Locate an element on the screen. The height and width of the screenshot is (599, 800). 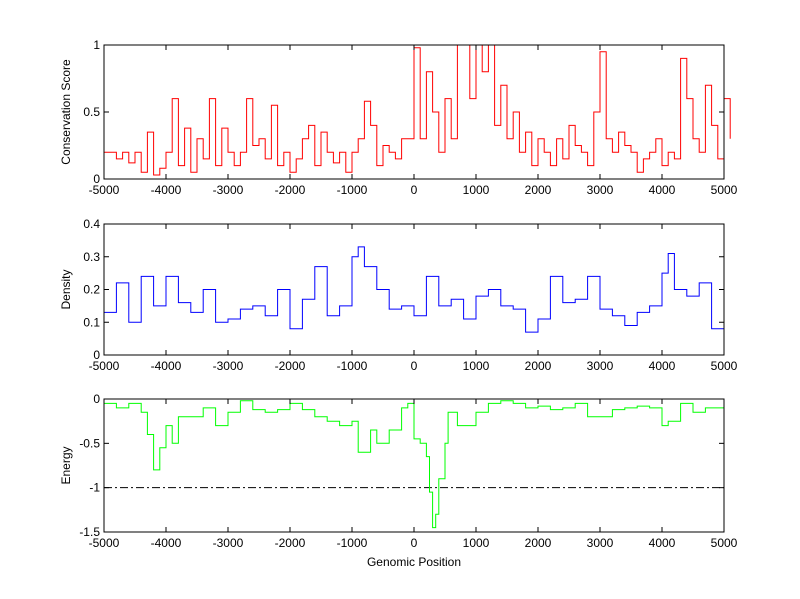
y-tick-label: -1.5 is located at coordinates (89, 532).